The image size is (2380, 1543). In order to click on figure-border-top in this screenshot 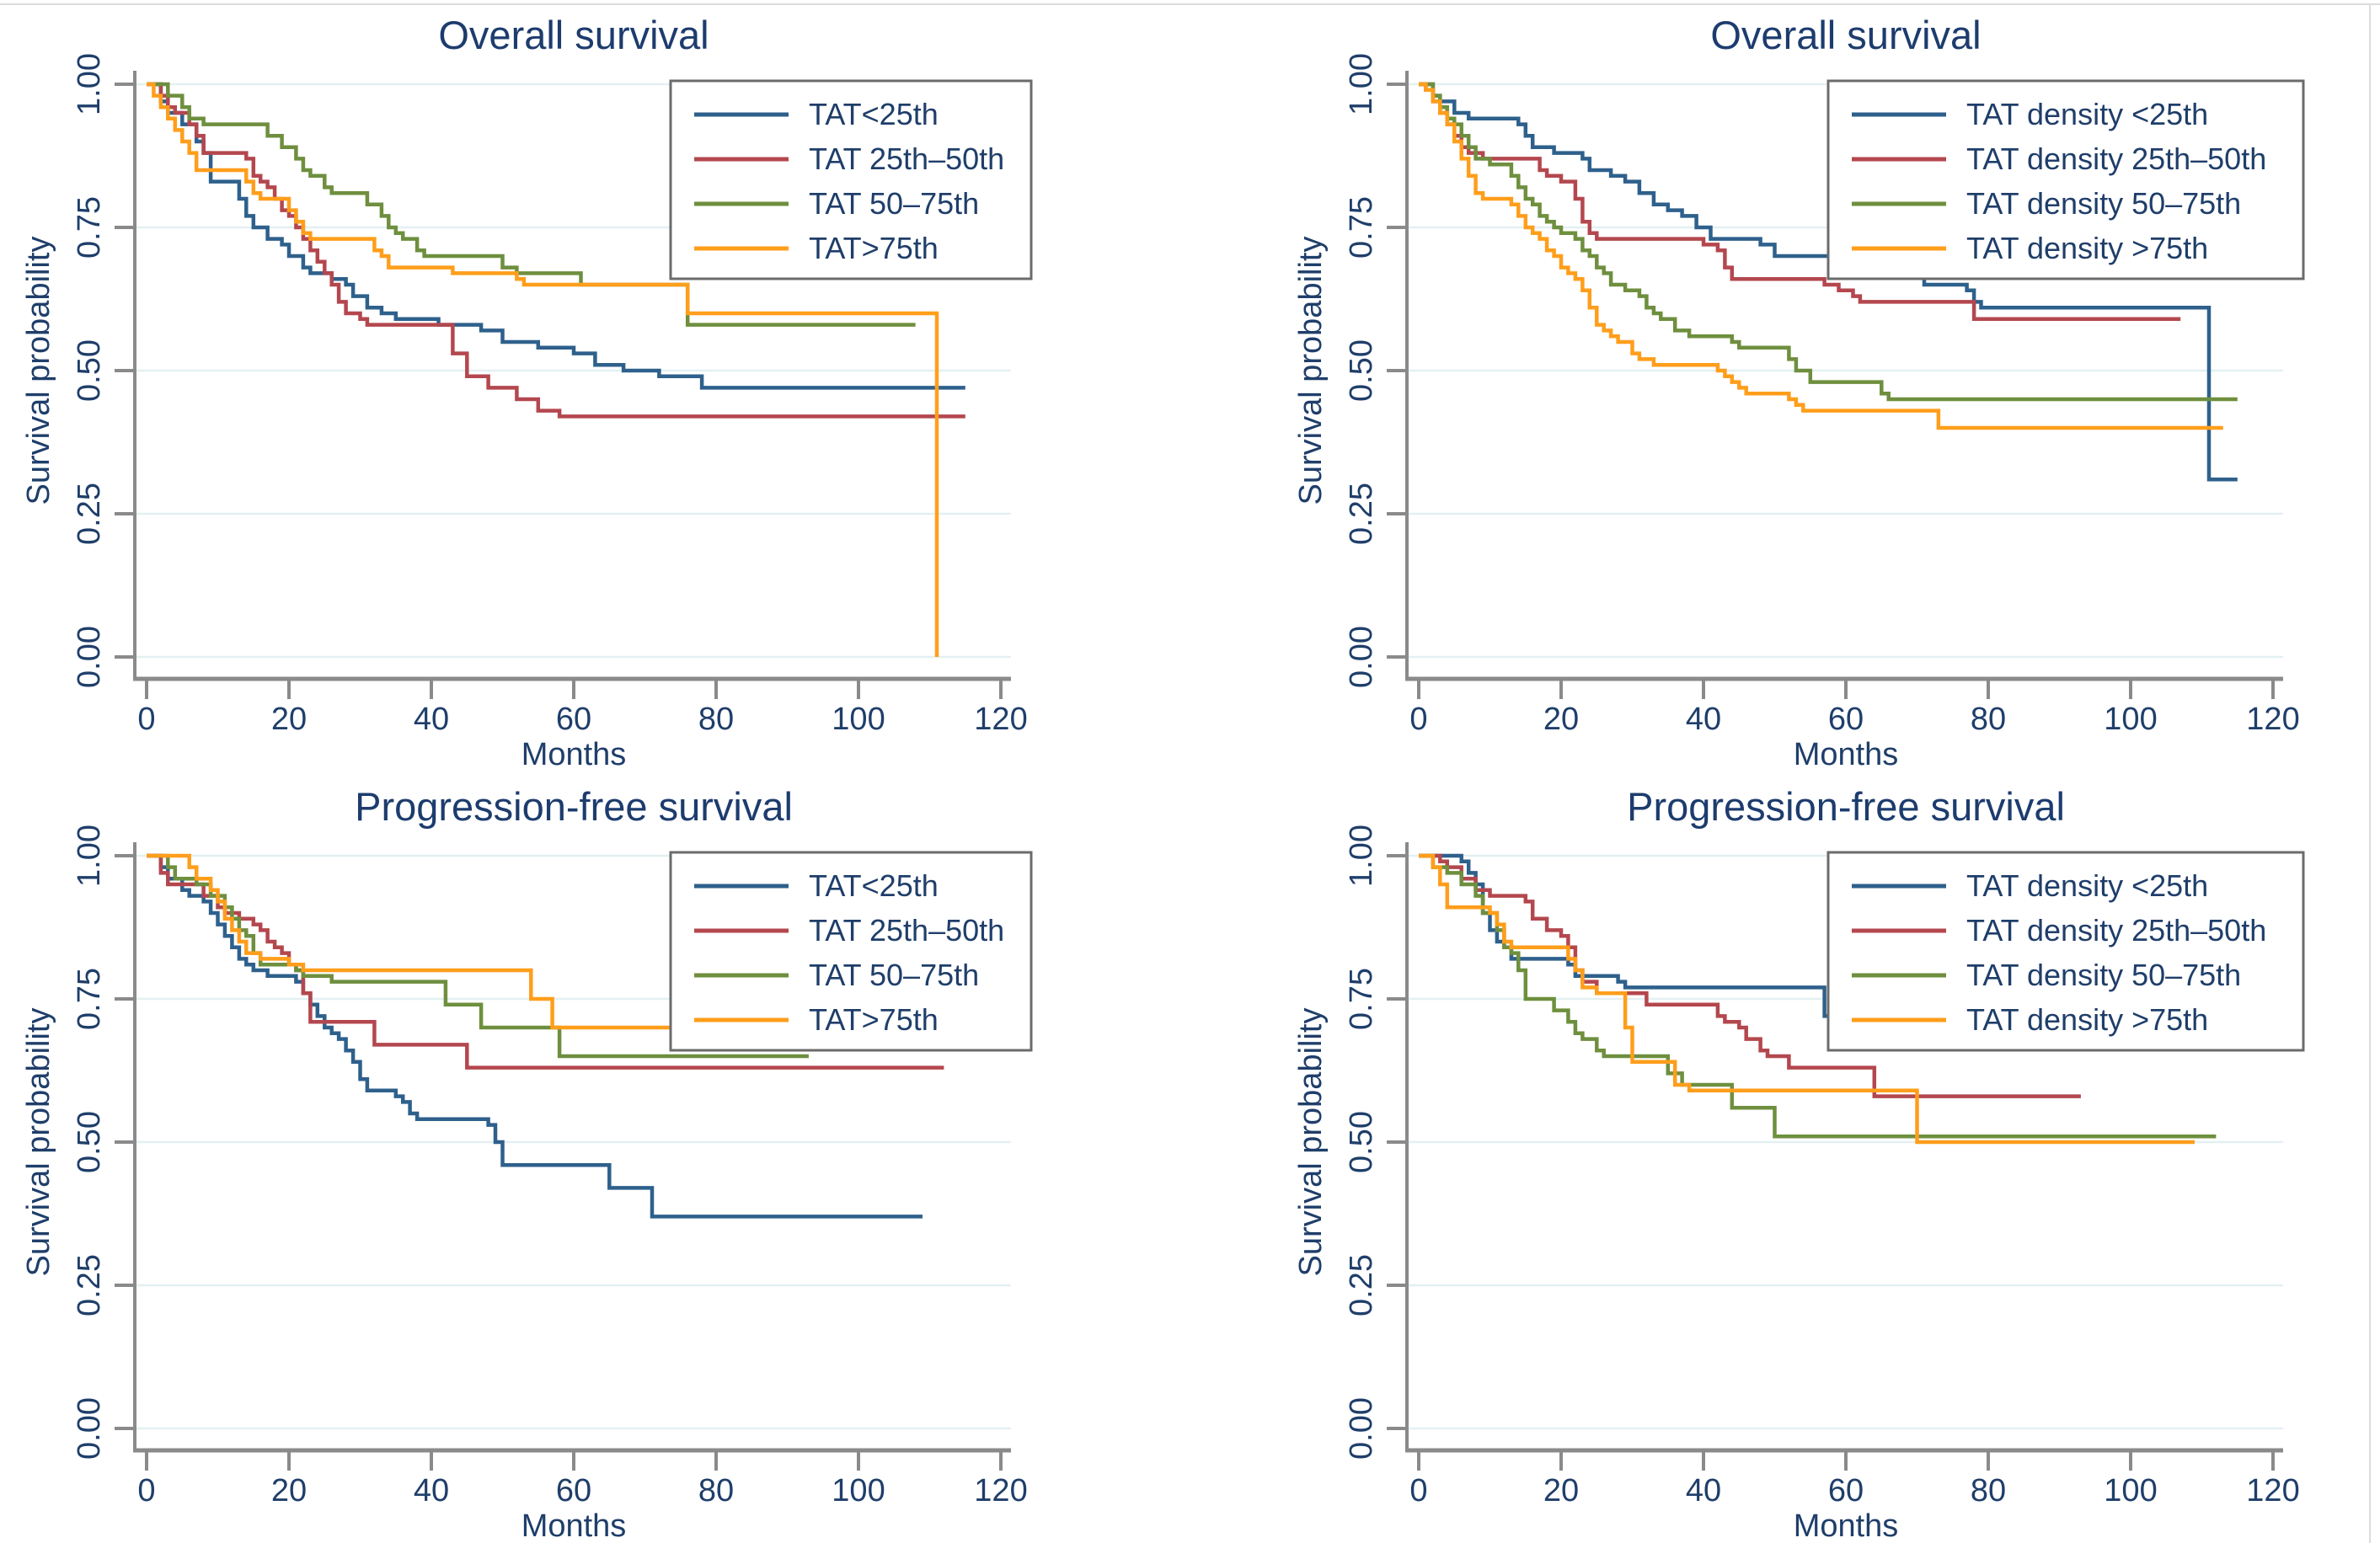, I will do `click(1190, 4)`.